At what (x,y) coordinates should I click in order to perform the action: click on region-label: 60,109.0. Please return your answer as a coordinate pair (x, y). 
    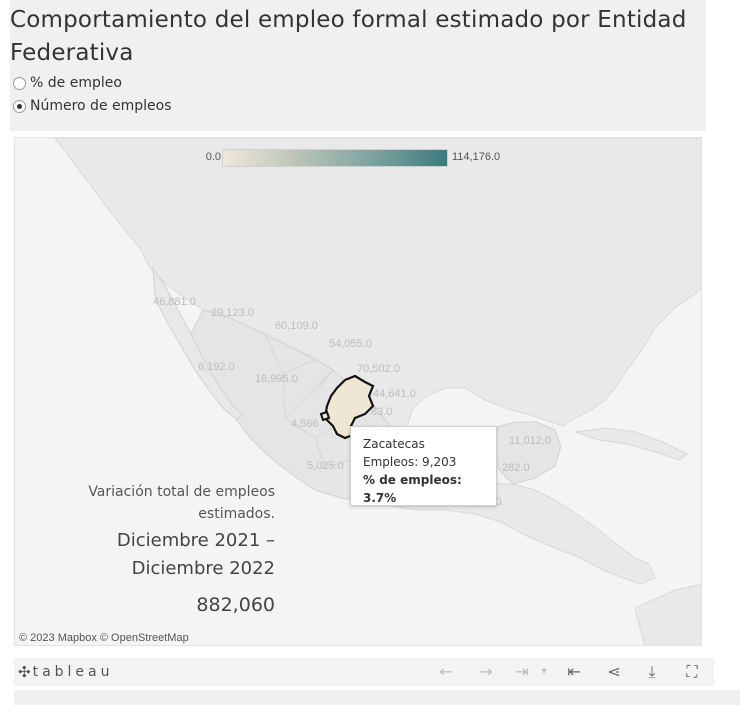
    Looking at the image, I should click on (296, 326).